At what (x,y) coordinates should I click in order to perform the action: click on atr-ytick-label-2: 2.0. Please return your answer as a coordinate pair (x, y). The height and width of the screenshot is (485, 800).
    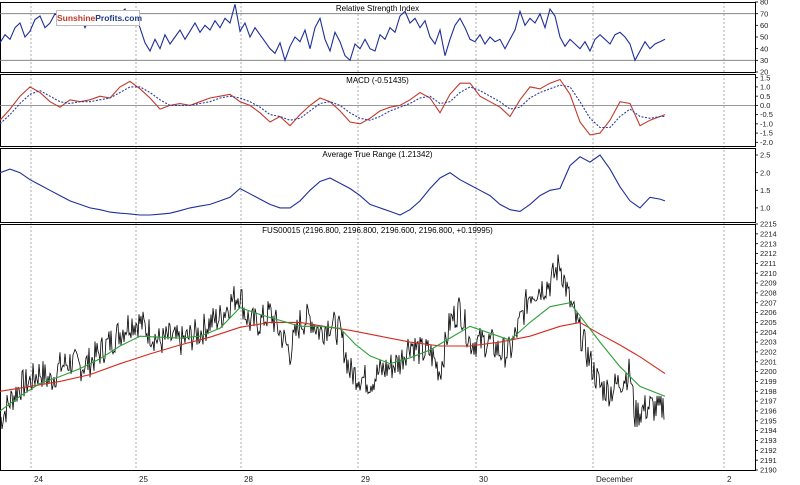
    Looking at the image, I should click on (765, 172).